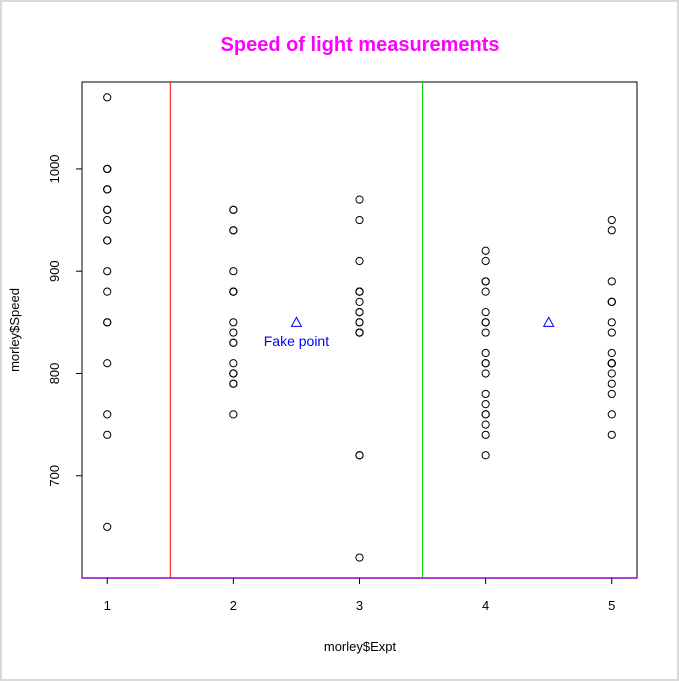 The width and height of the screenshot is (679, 681). I want to click on y-tick-label-900: 900, so click(54, 271).